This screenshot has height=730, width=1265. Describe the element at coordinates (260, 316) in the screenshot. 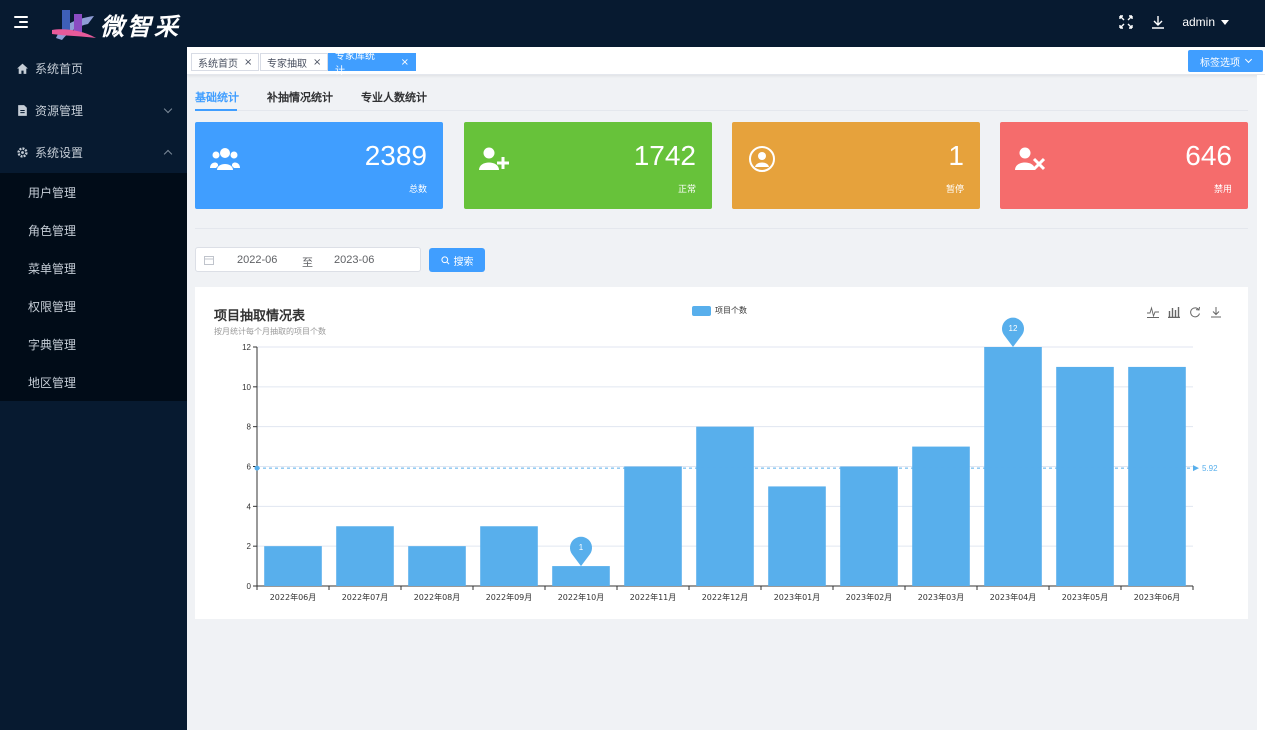

I see `chart-title: 项目抽取情况表` at that location.